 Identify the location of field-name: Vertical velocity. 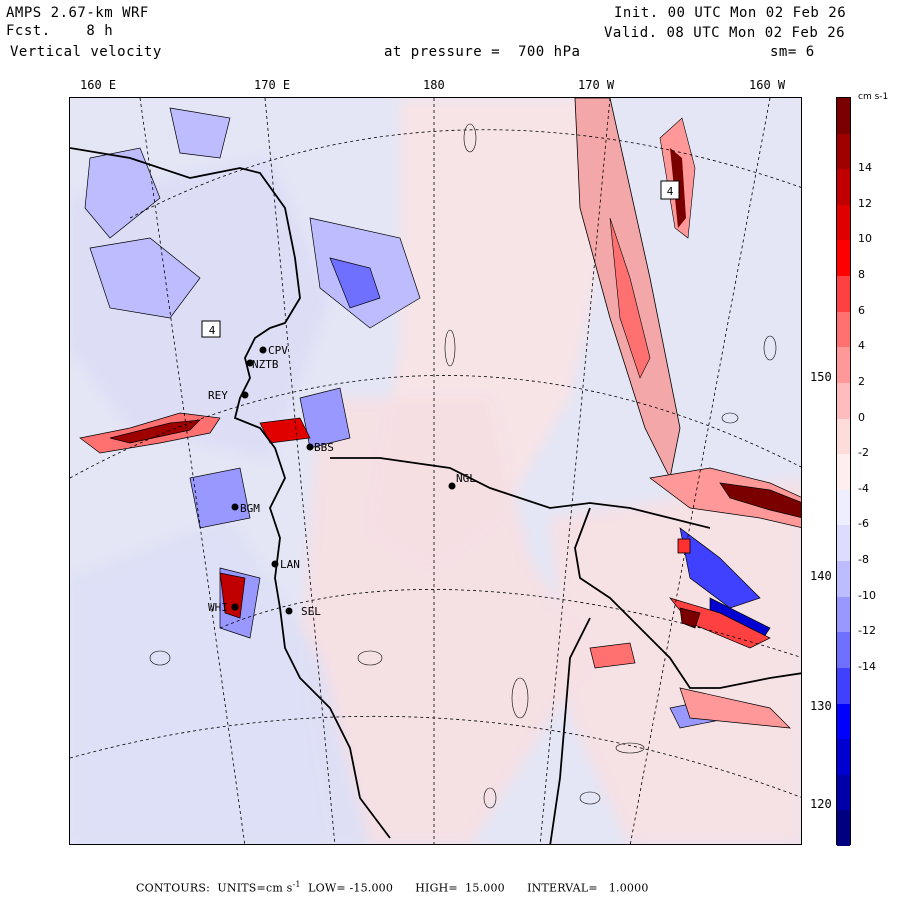
(86, 52).